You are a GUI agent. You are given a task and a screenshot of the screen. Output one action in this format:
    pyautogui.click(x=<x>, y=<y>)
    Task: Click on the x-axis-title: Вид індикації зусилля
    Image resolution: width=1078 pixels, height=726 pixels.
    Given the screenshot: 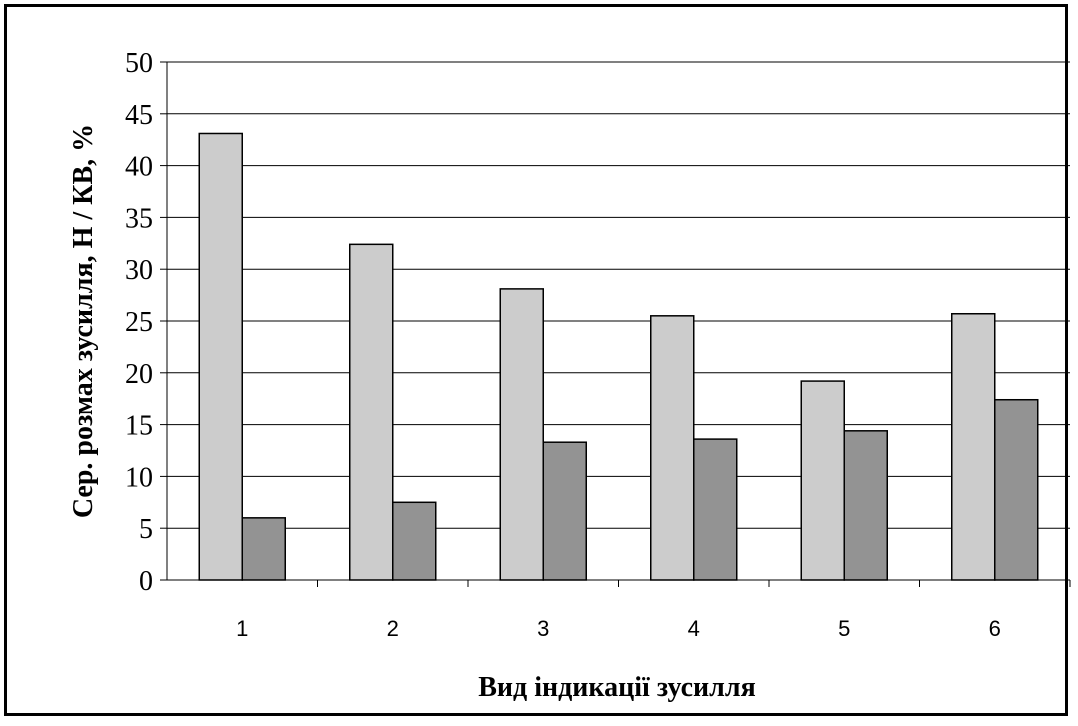 What is the action you would take?
    pyautogui.click(x=617, y=687)
    